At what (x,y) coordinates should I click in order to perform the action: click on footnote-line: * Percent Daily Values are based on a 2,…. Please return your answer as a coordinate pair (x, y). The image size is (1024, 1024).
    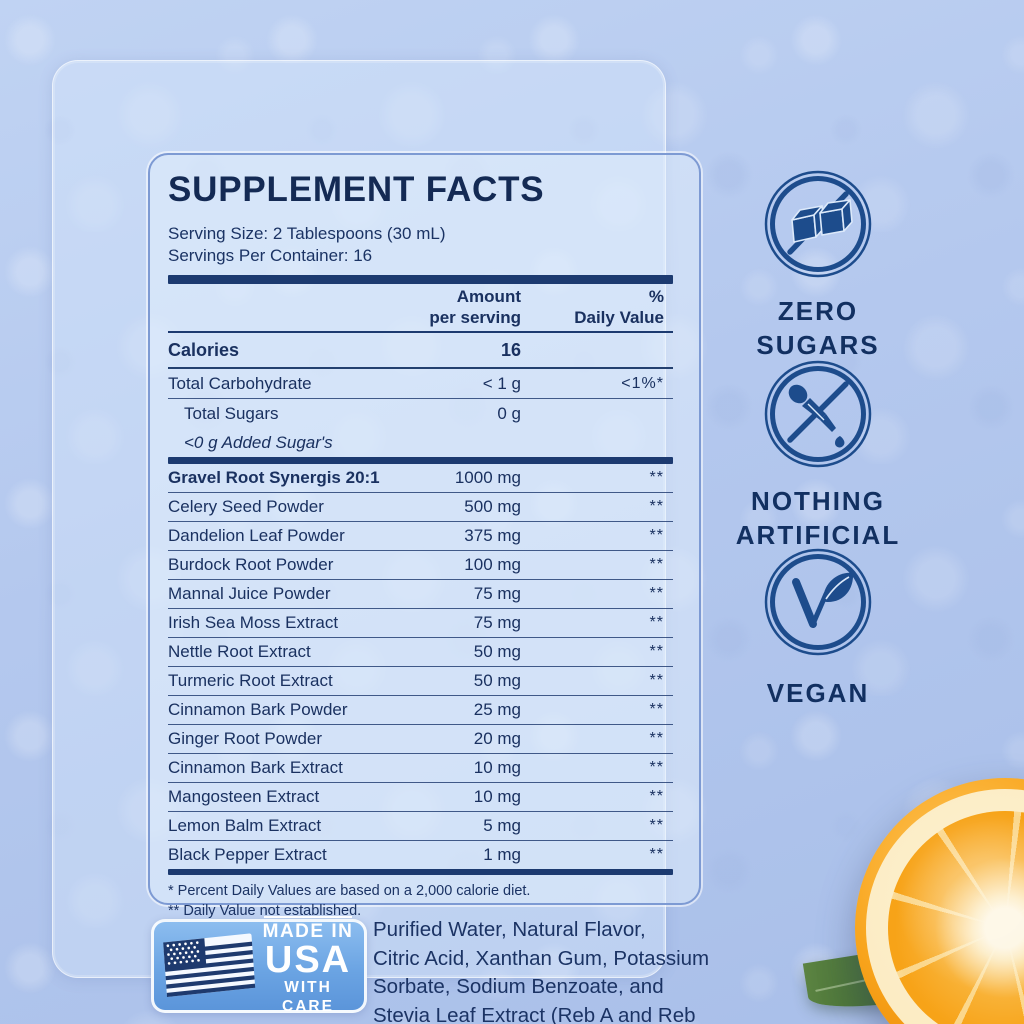
    Looking at the image, I should click on (349, 891).